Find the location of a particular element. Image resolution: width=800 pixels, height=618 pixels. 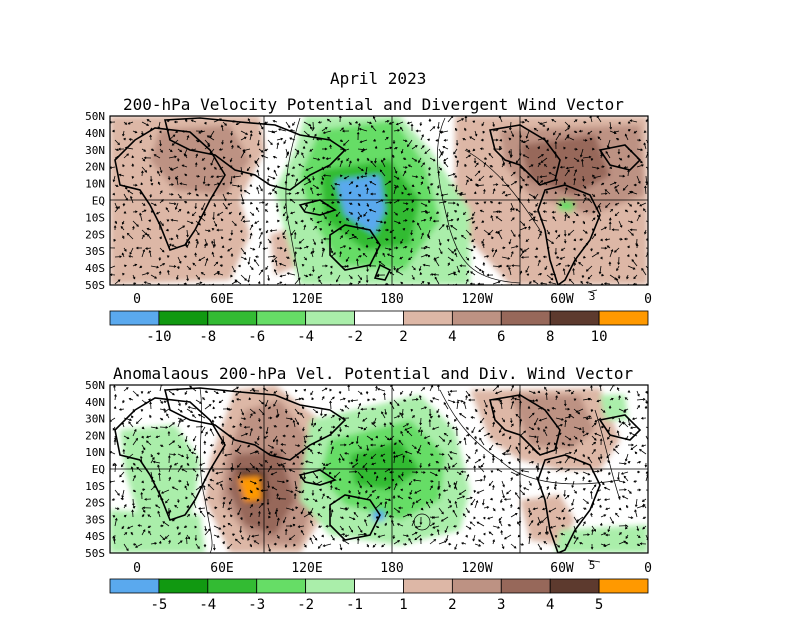

panel2-lon-label: 120E is located at coordinates (306, 568).